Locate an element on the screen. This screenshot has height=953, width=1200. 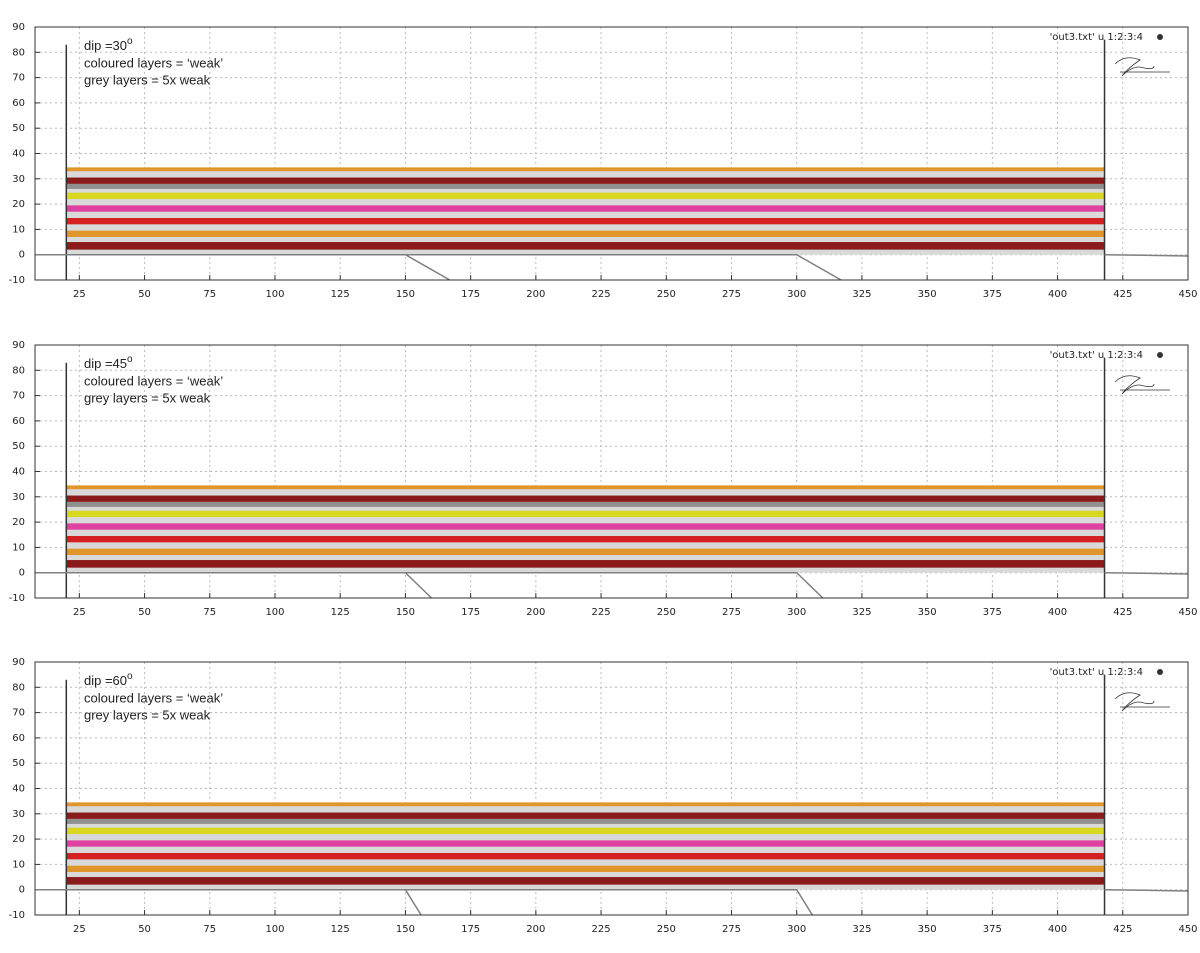
annotation-text: dip =45 is located at coordinates (105, 363).